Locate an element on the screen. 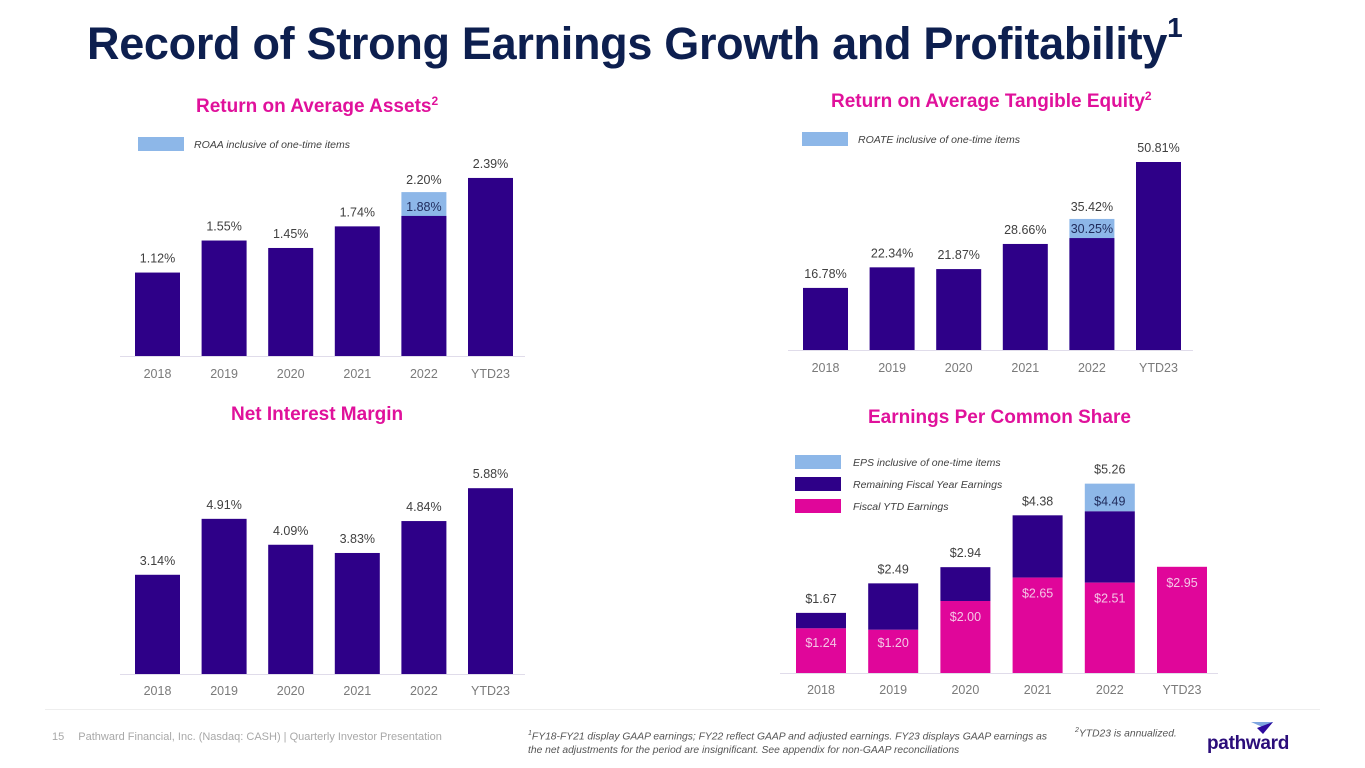  roaa-title-text: Return on Average Assets is located at coordinates (314, 106).